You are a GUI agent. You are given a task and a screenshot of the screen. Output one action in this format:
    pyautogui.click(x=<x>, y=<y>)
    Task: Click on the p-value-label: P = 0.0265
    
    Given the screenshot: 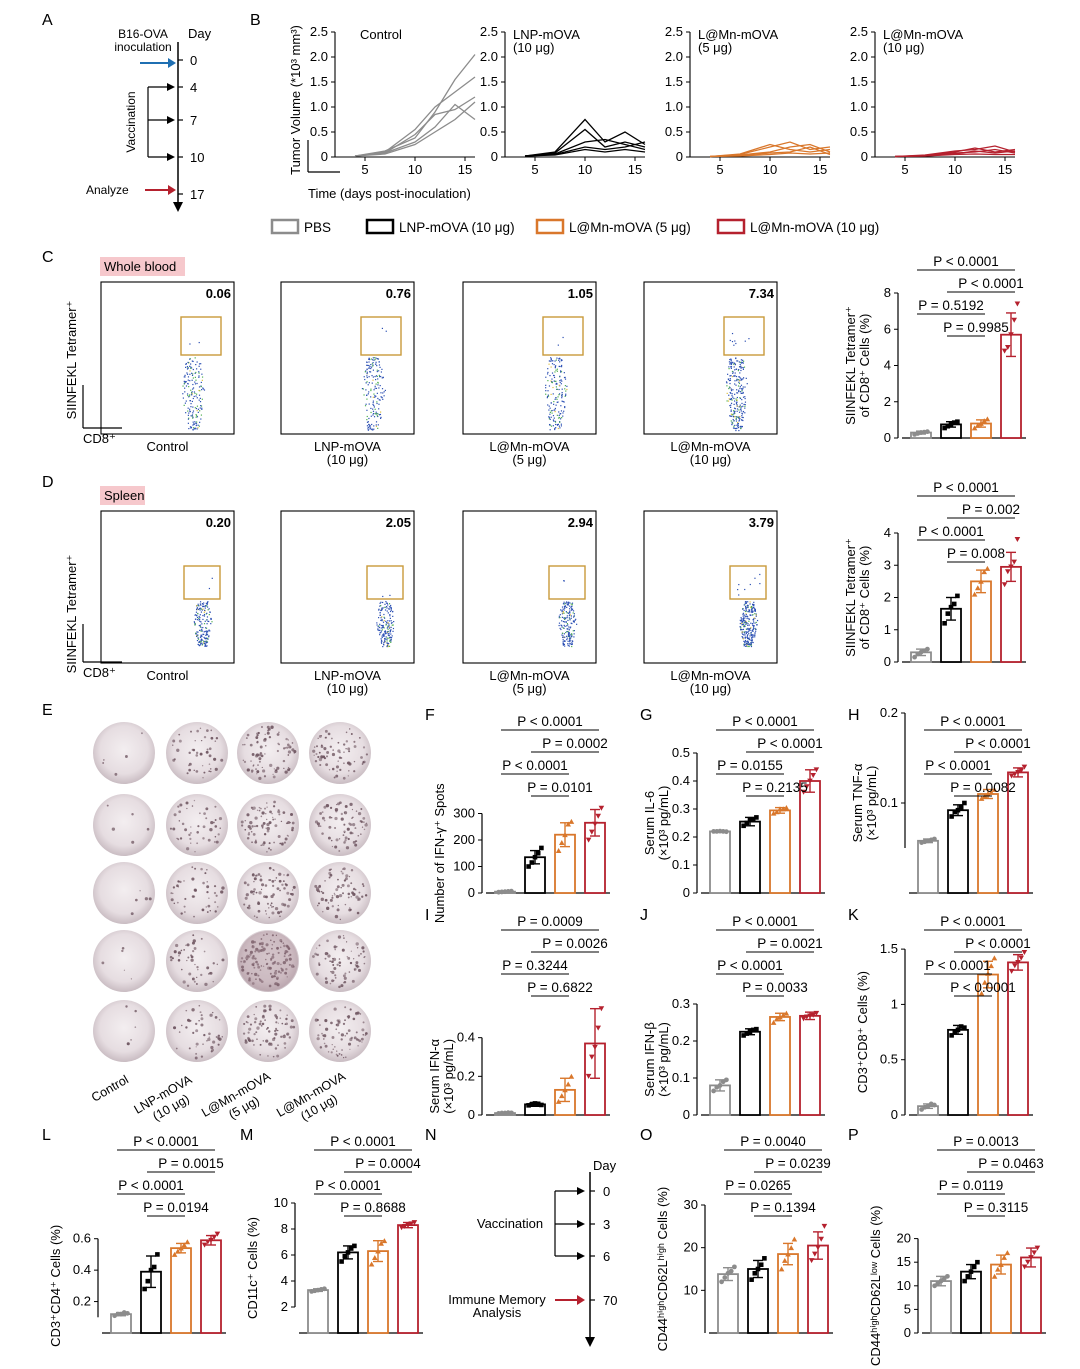 What is the action you would take?
    pyautogui.click(x=757, y=1185)
    